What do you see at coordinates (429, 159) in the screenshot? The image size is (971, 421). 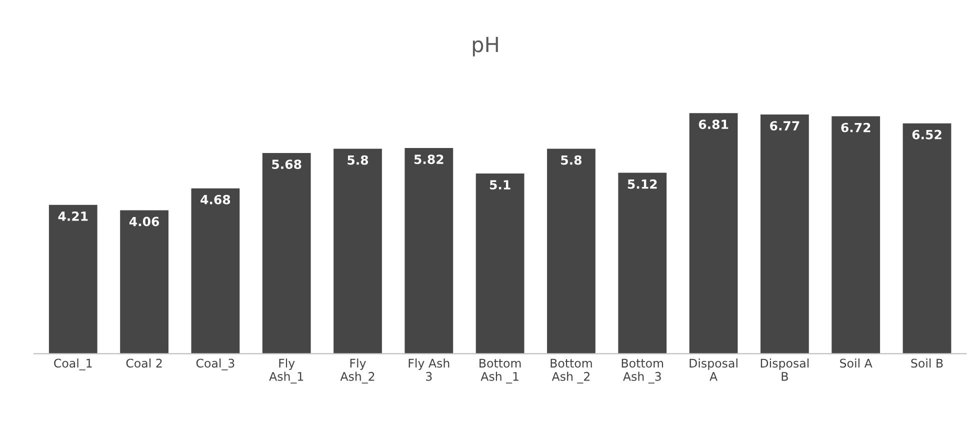 I see `data-label: 5.82` at bounding box center [429, 159].